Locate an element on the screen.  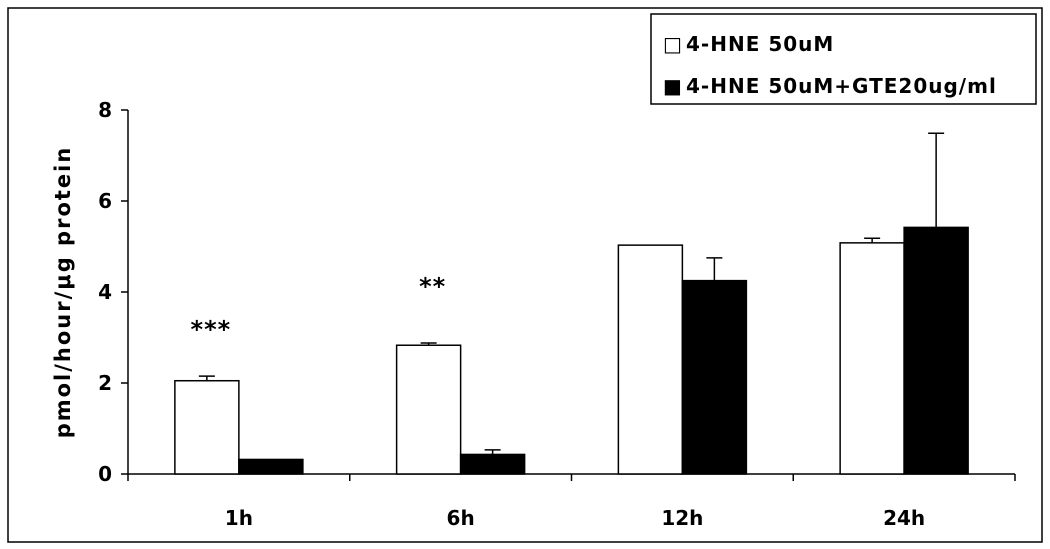
annotations: ***** is located at coordinates (318, 308).